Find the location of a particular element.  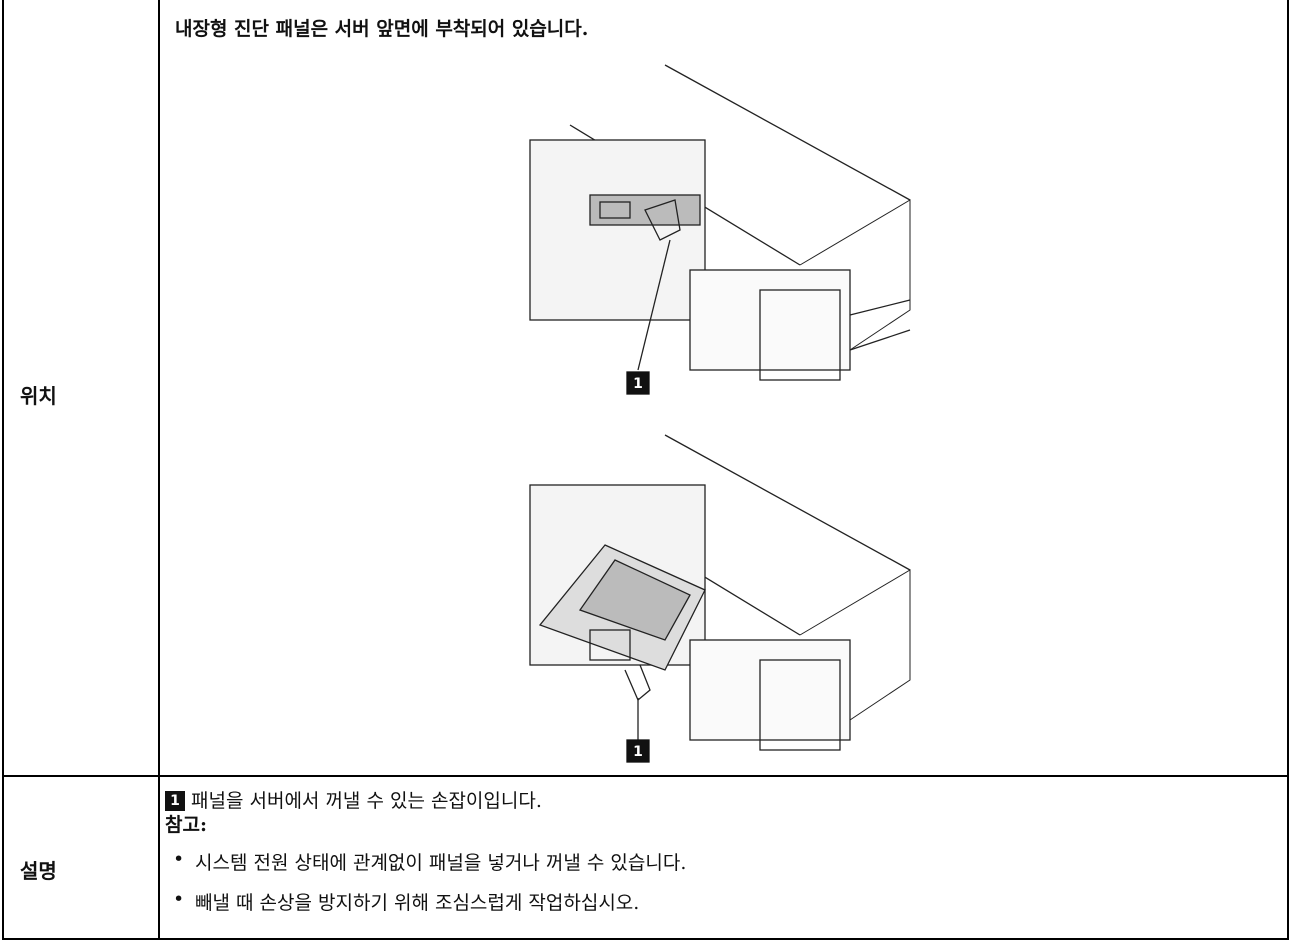

column-divider is located at coordinates (159, 470).